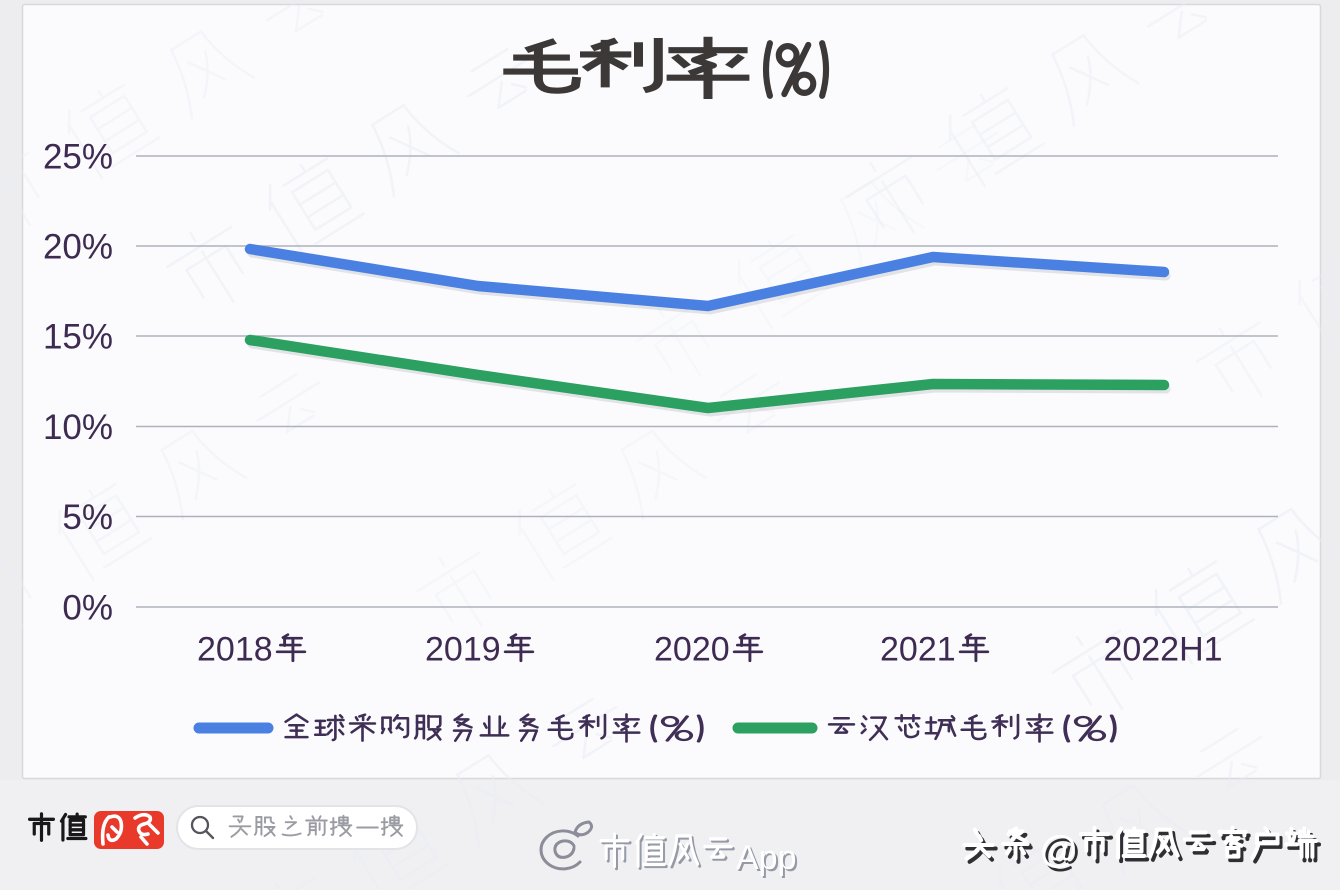  Describe the element at coordinates (235, 650) in the screenshot. I see `svg-text: 2018` at that location.